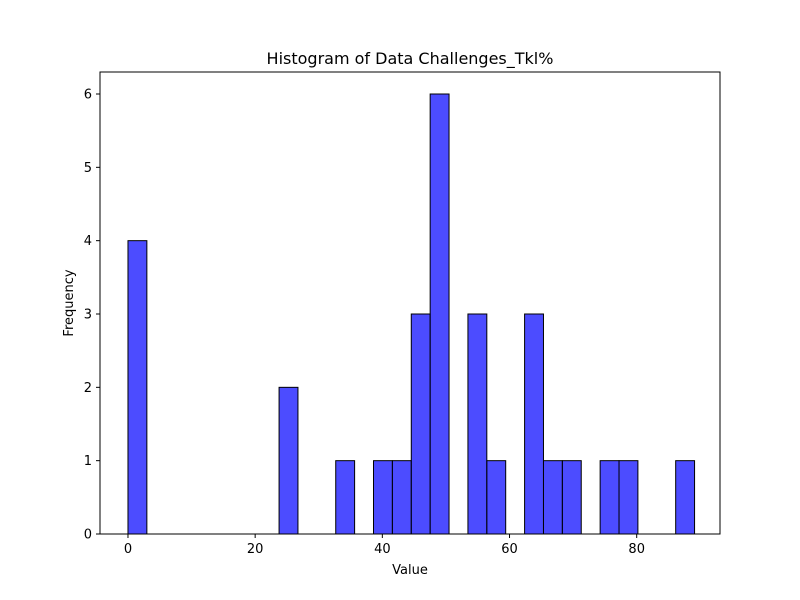 The image size is (800, 600). I want to click on y-tick-label: 6, so click(88, 95).